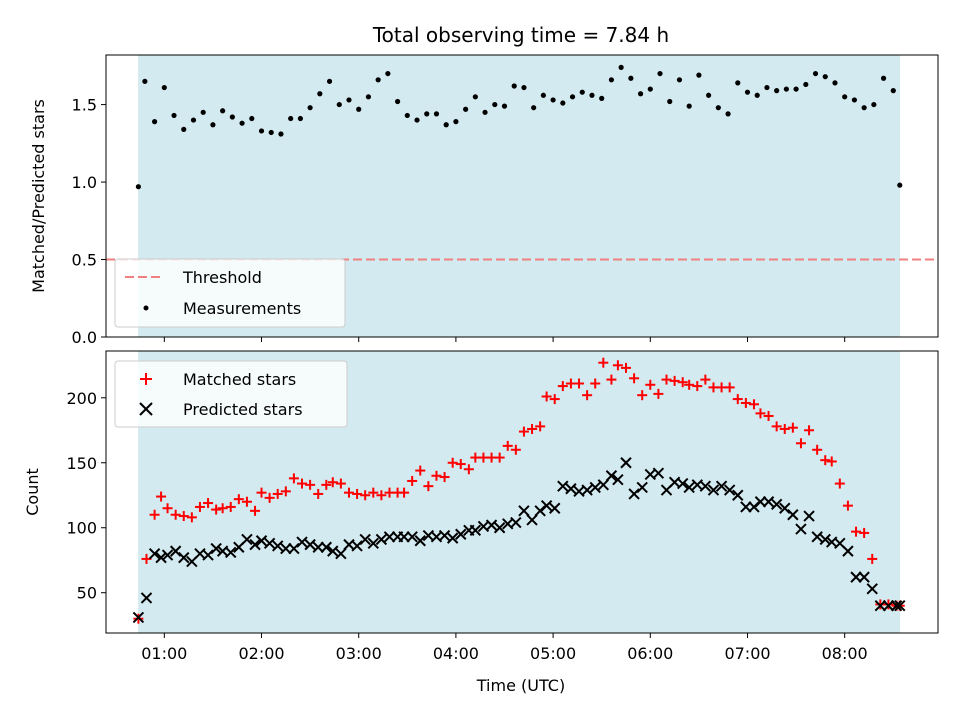 The image size is (960, 720). I want to click on legend-matched-swatch, so click(146, 379).